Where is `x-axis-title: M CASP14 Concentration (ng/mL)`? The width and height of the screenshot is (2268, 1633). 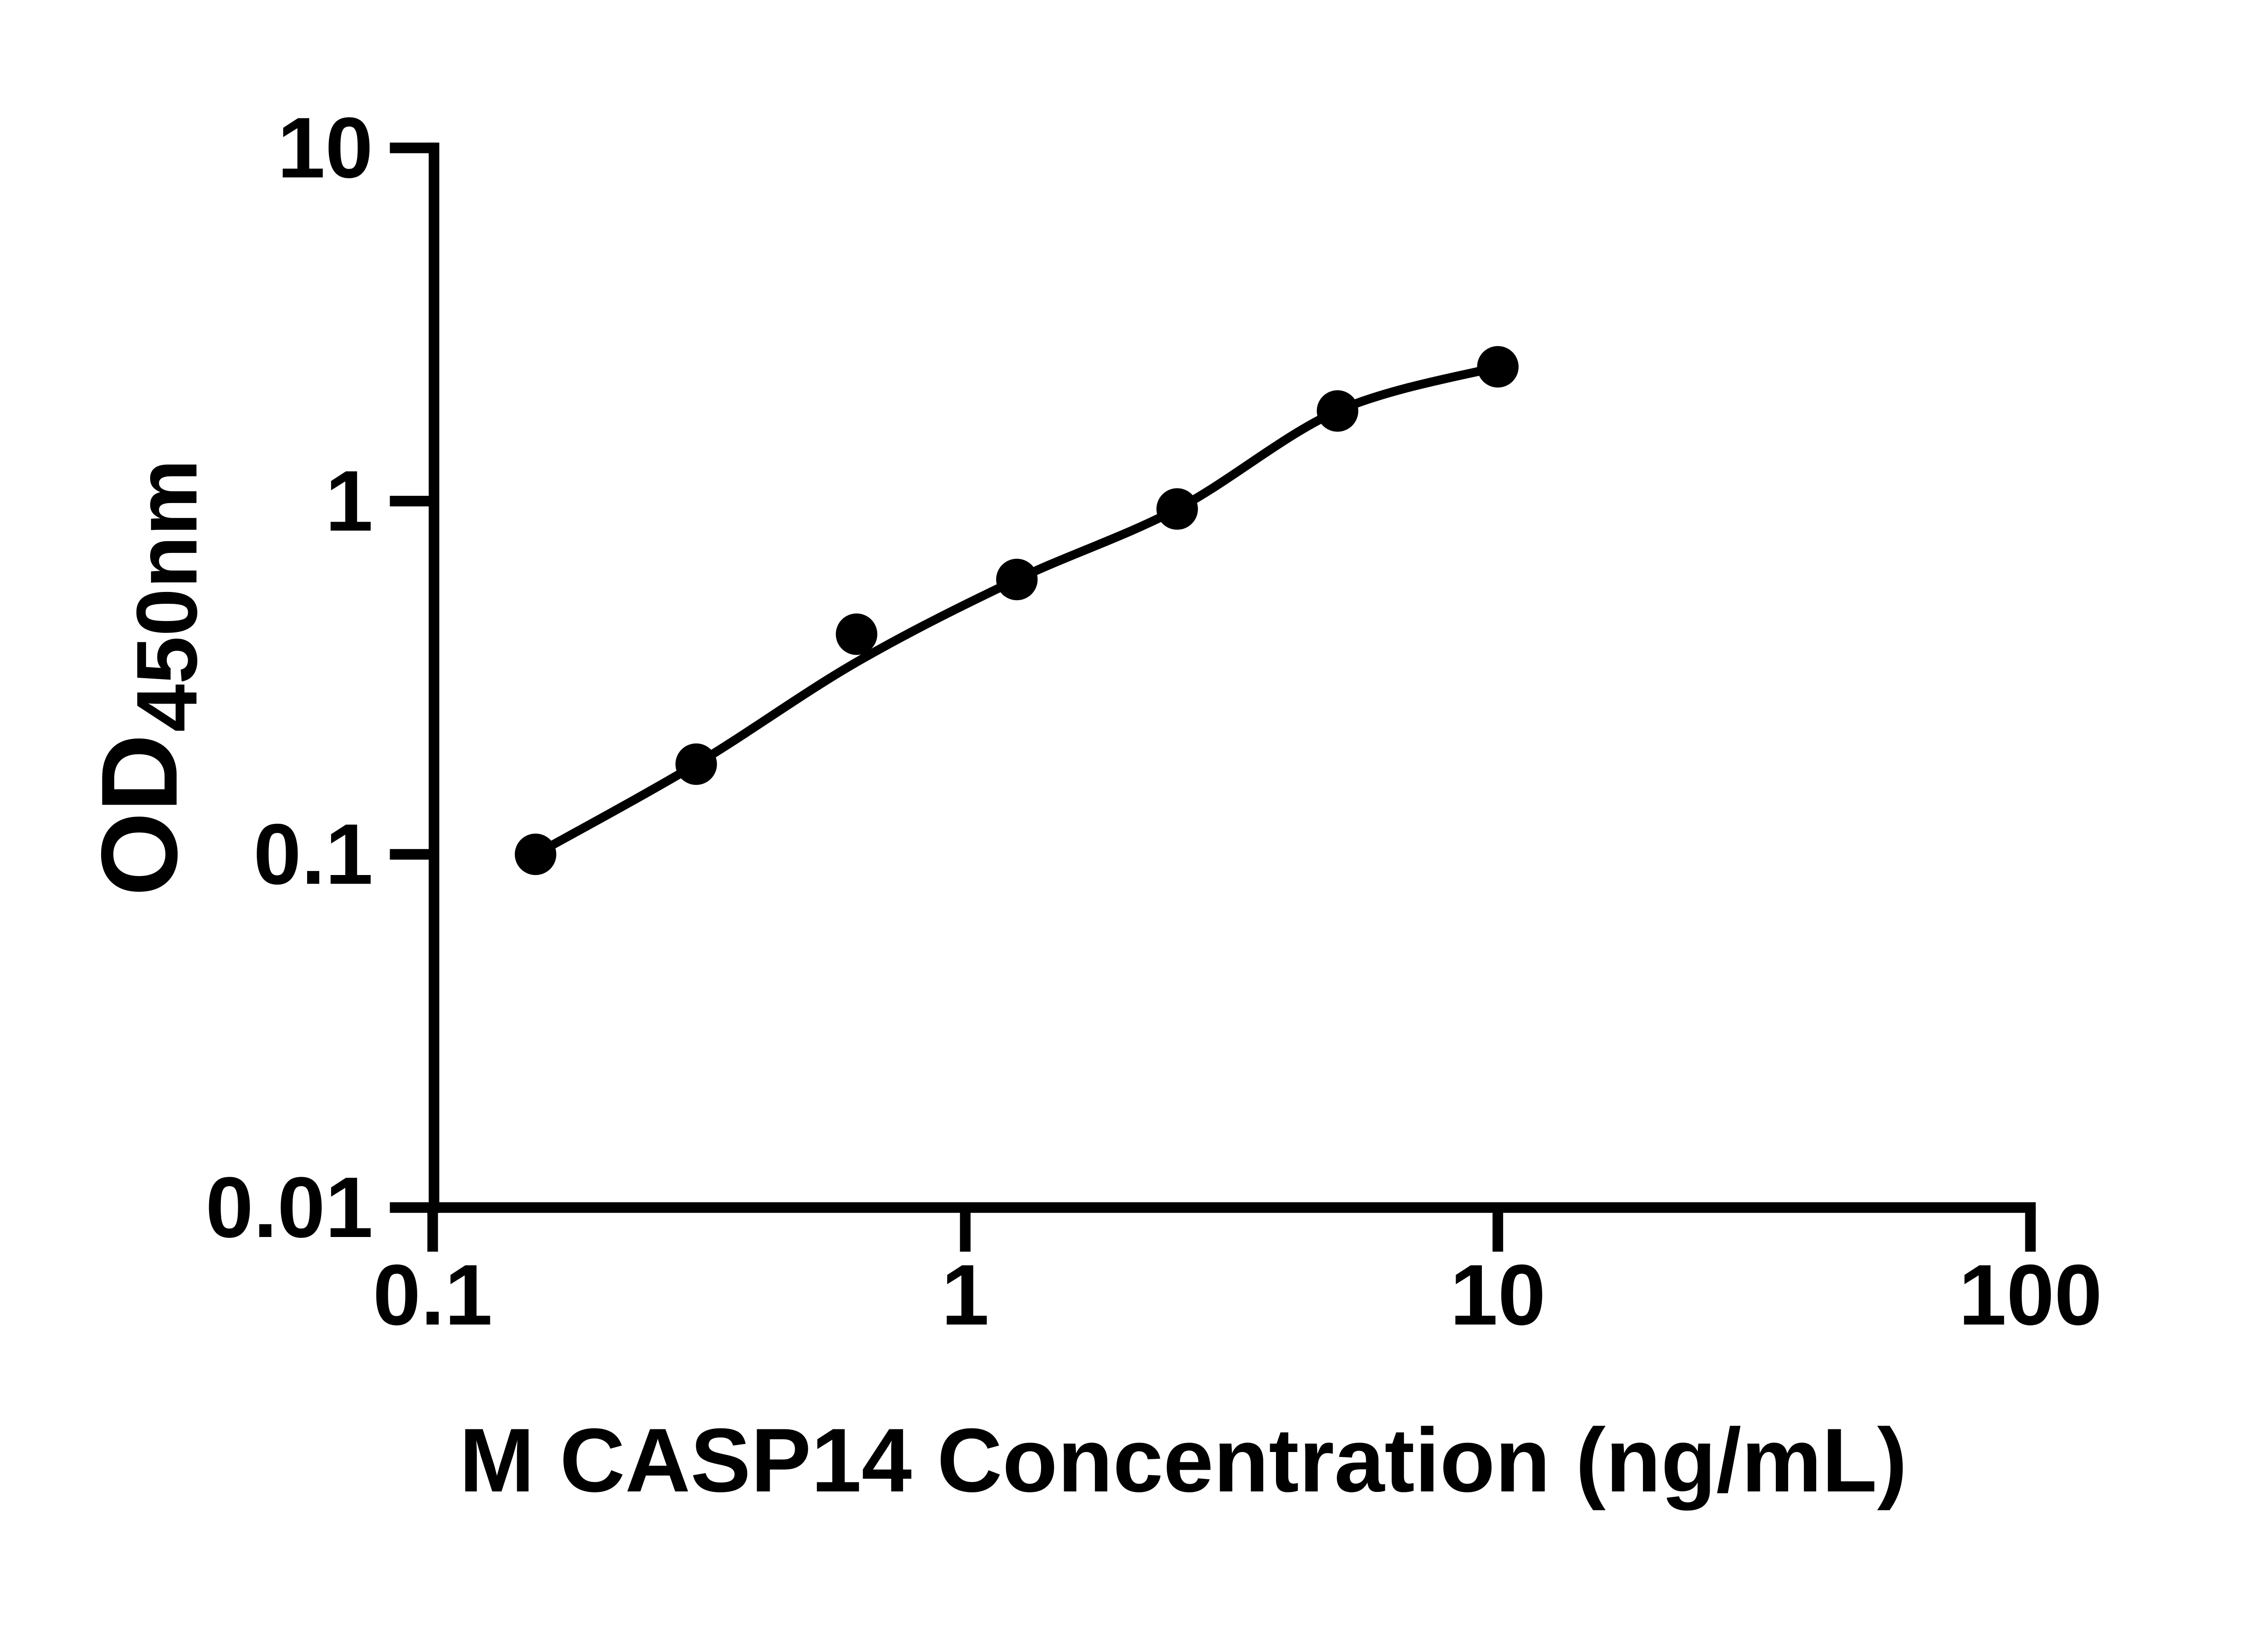
x-axis-title: M CASP14 Concentration (ng/mL) is located at coordinates (1183, 1460).